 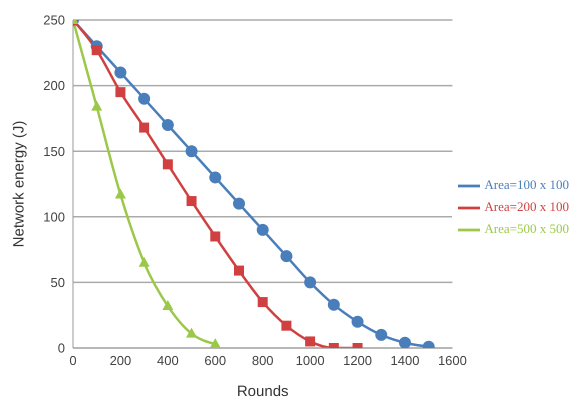 I want to click on x-tick-label: 0, so click(x=73, y=360).